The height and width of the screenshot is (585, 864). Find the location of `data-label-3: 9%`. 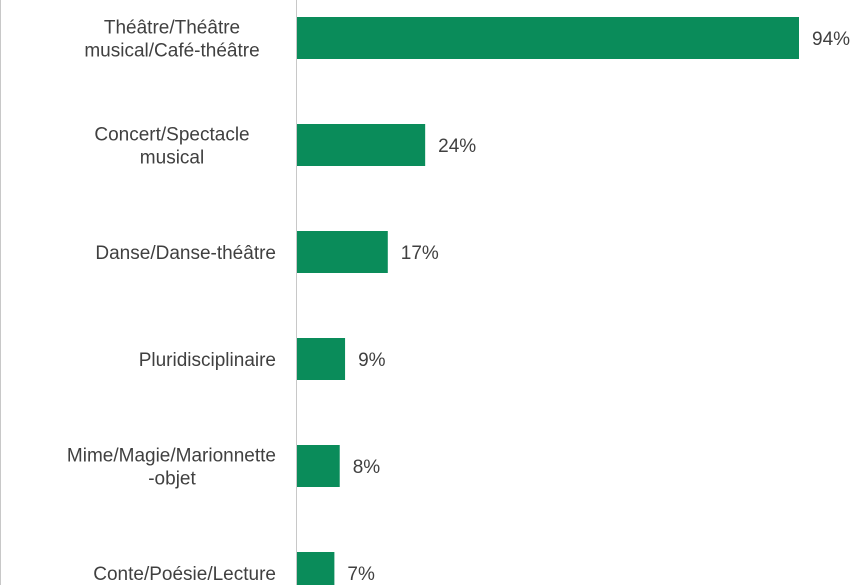

data-label-3: 9% is located at coordinates (372, 360).